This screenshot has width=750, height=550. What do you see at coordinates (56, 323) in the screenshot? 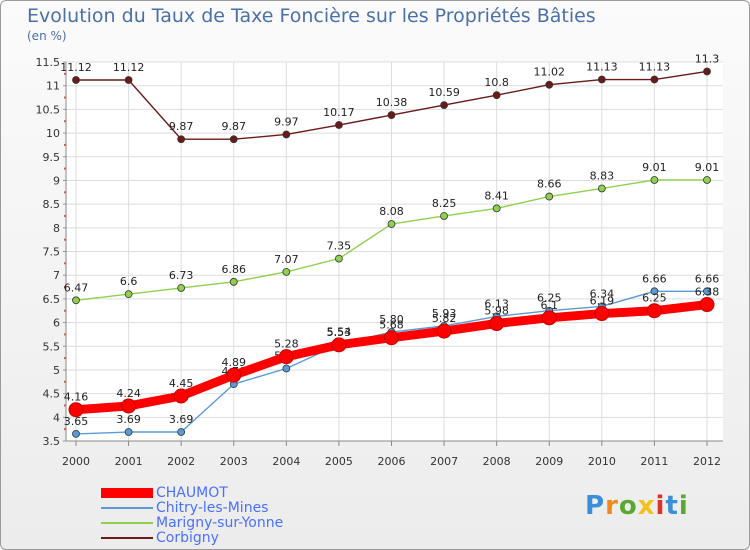
I see `y-tick-label: 6` at bounding box center [56, 323].